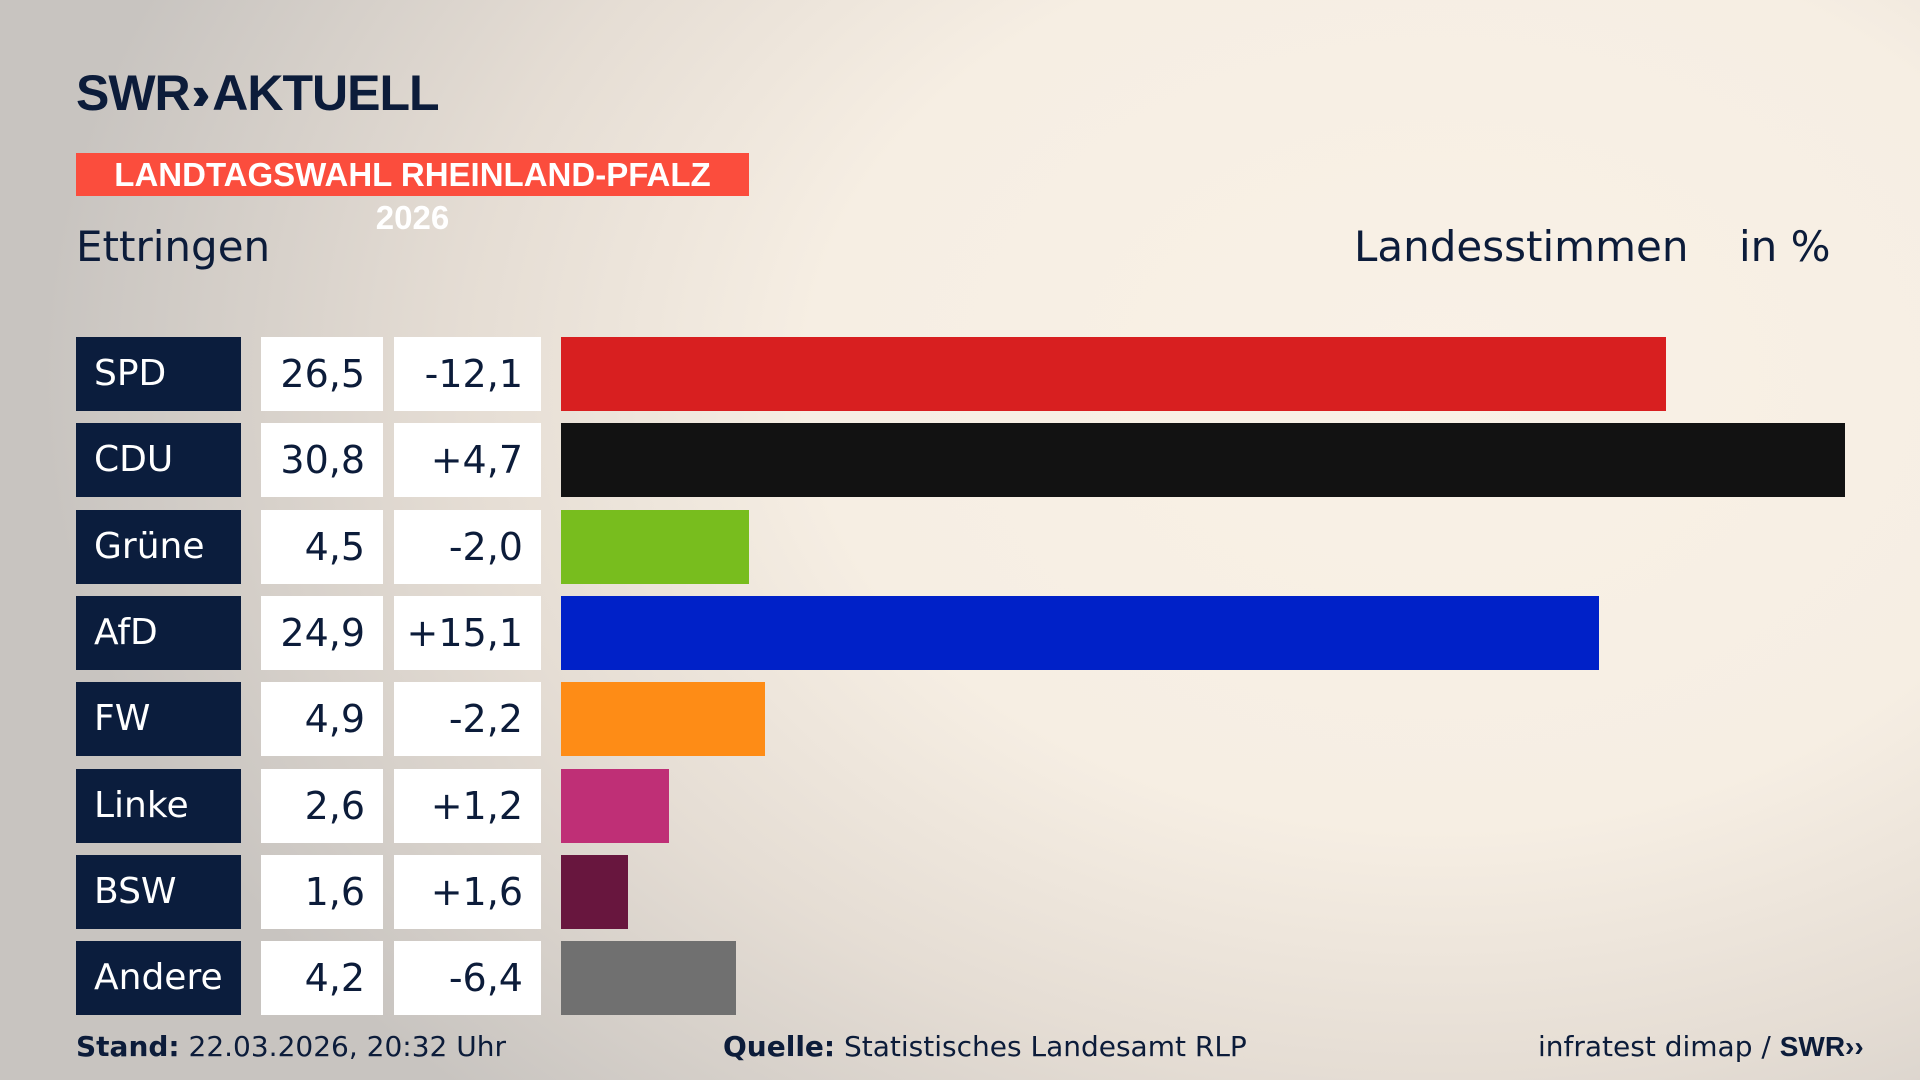  Describe the element at coordinates (322, 719) in the screenshot. I see `value-label: 4,9` at that location.